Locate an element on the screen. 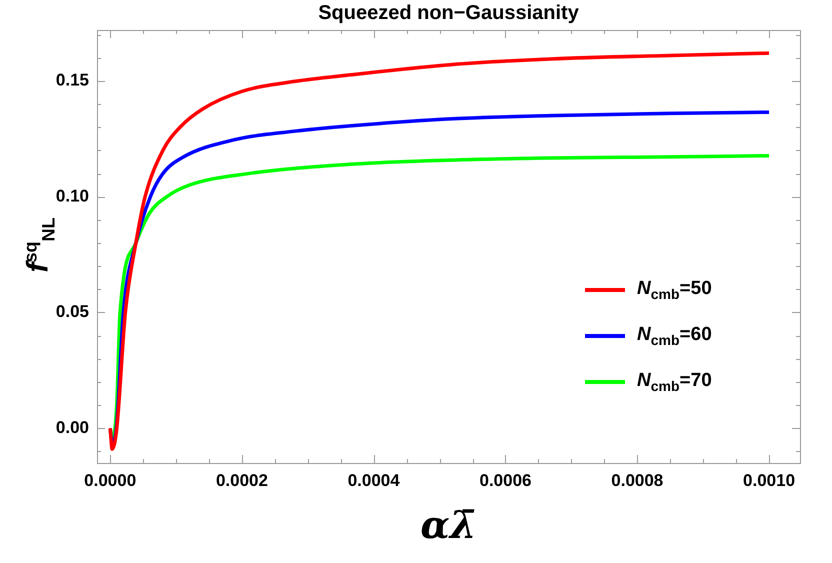 The height and width of the screenshot is (563, 832). x-tick-label: 0.0008 is located at coordinates (637, 480).